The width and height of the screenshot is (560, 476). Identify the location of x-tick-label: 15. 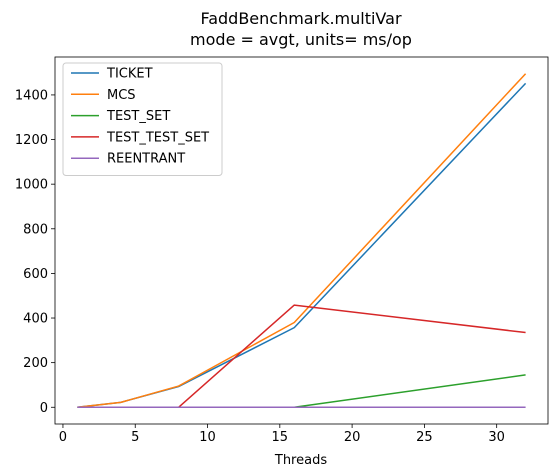
(280, 437).